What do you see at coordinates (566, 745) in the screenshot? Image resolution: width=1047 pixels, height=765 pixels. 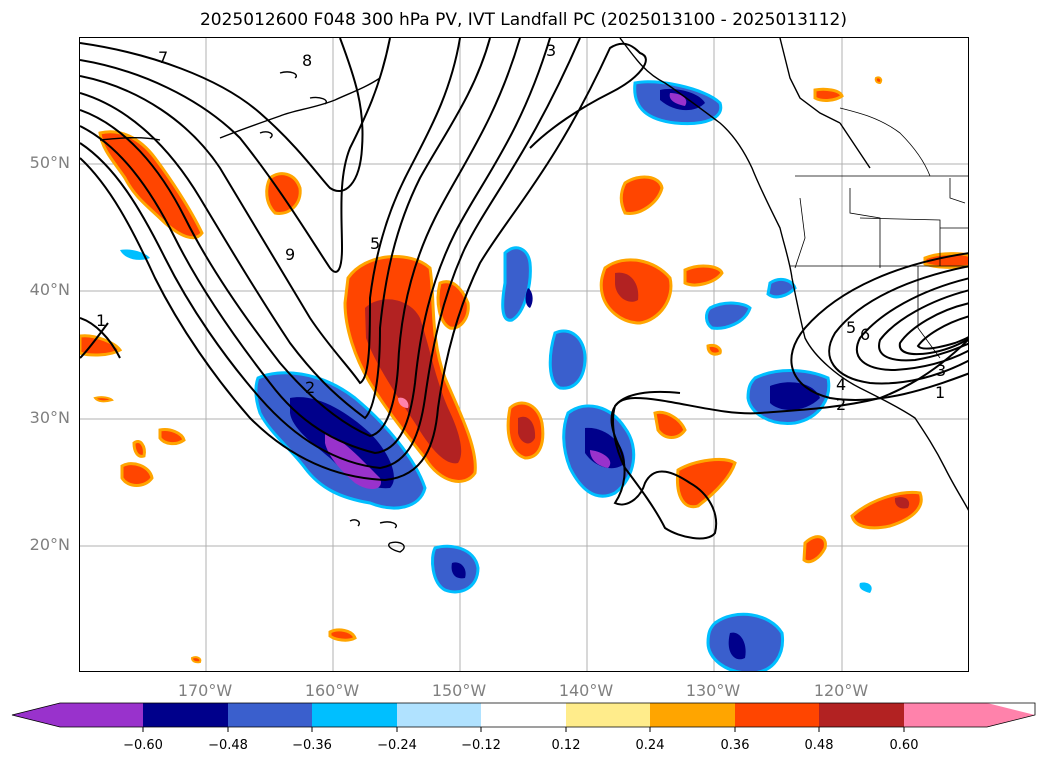 I see `colorbar-tick-label: 0.12` at bounding box center [566, 745].